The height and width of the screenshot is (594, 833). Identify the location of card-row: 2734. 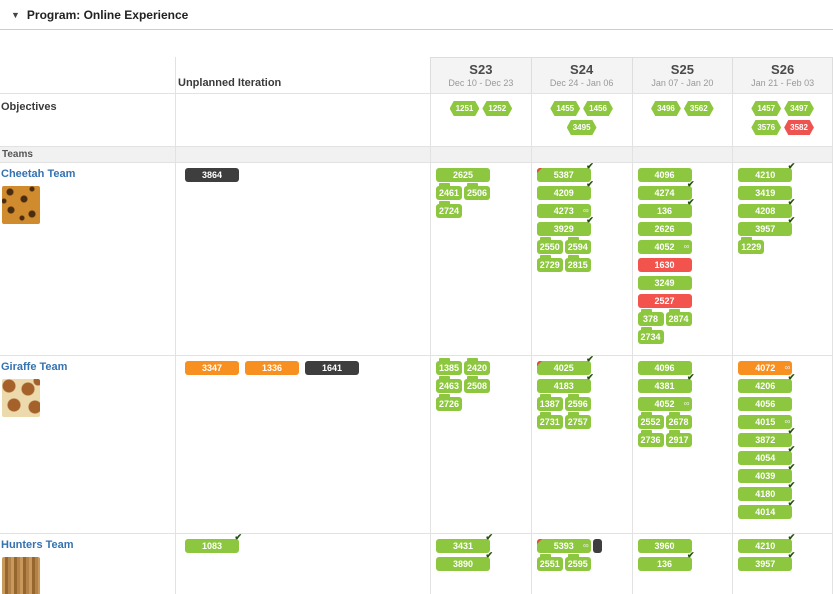
(685, 335).